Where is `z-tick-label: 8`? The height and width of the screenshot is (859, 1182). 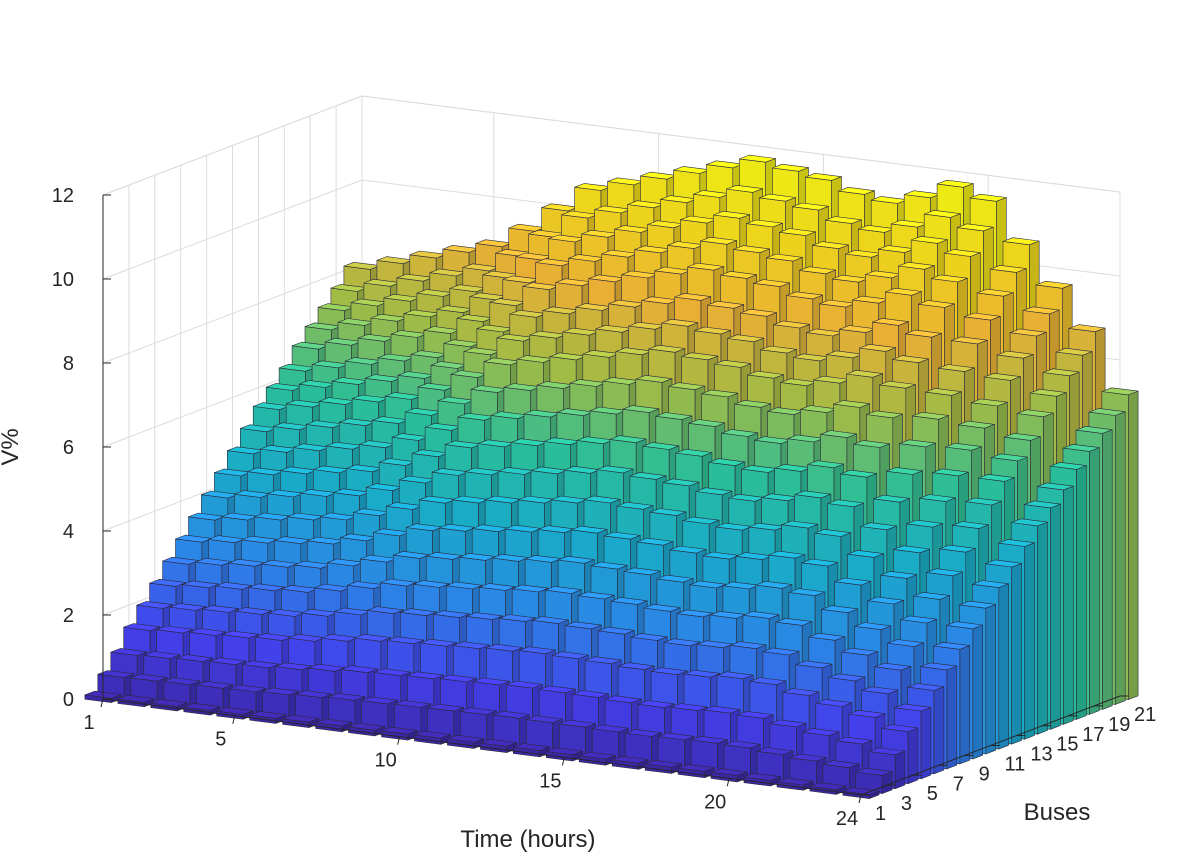
z-tick-label: 8 is located at coordinates (68, 364).